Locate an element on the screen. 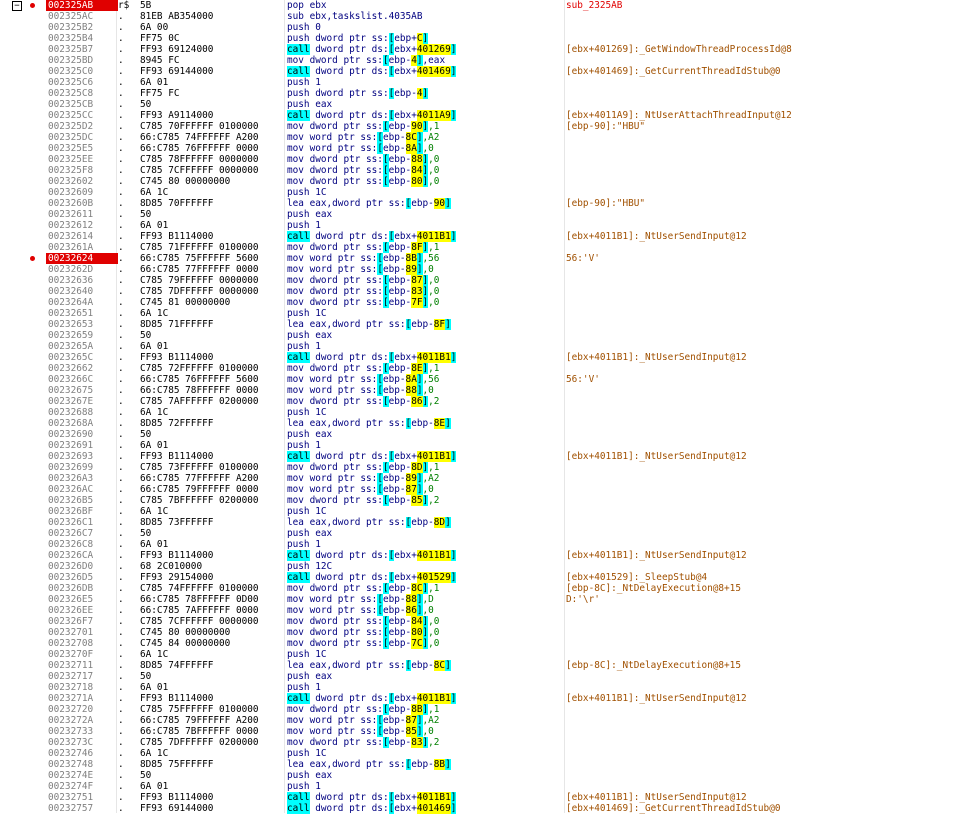  address-cell: 0023265A is located at coordinates (71, 346).